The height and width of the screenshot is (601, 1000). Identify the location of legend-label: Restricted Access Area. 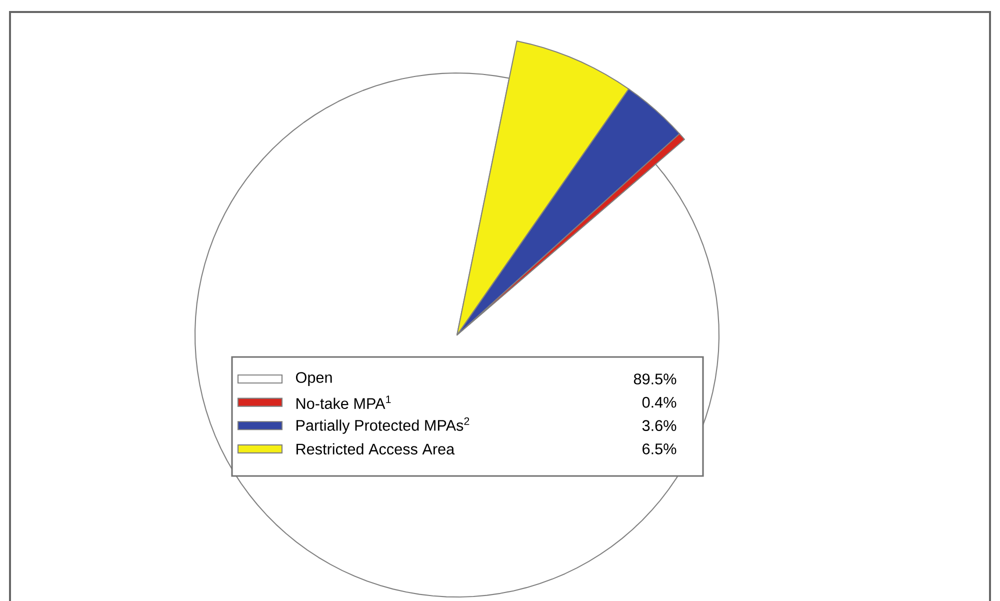
(375, 449).